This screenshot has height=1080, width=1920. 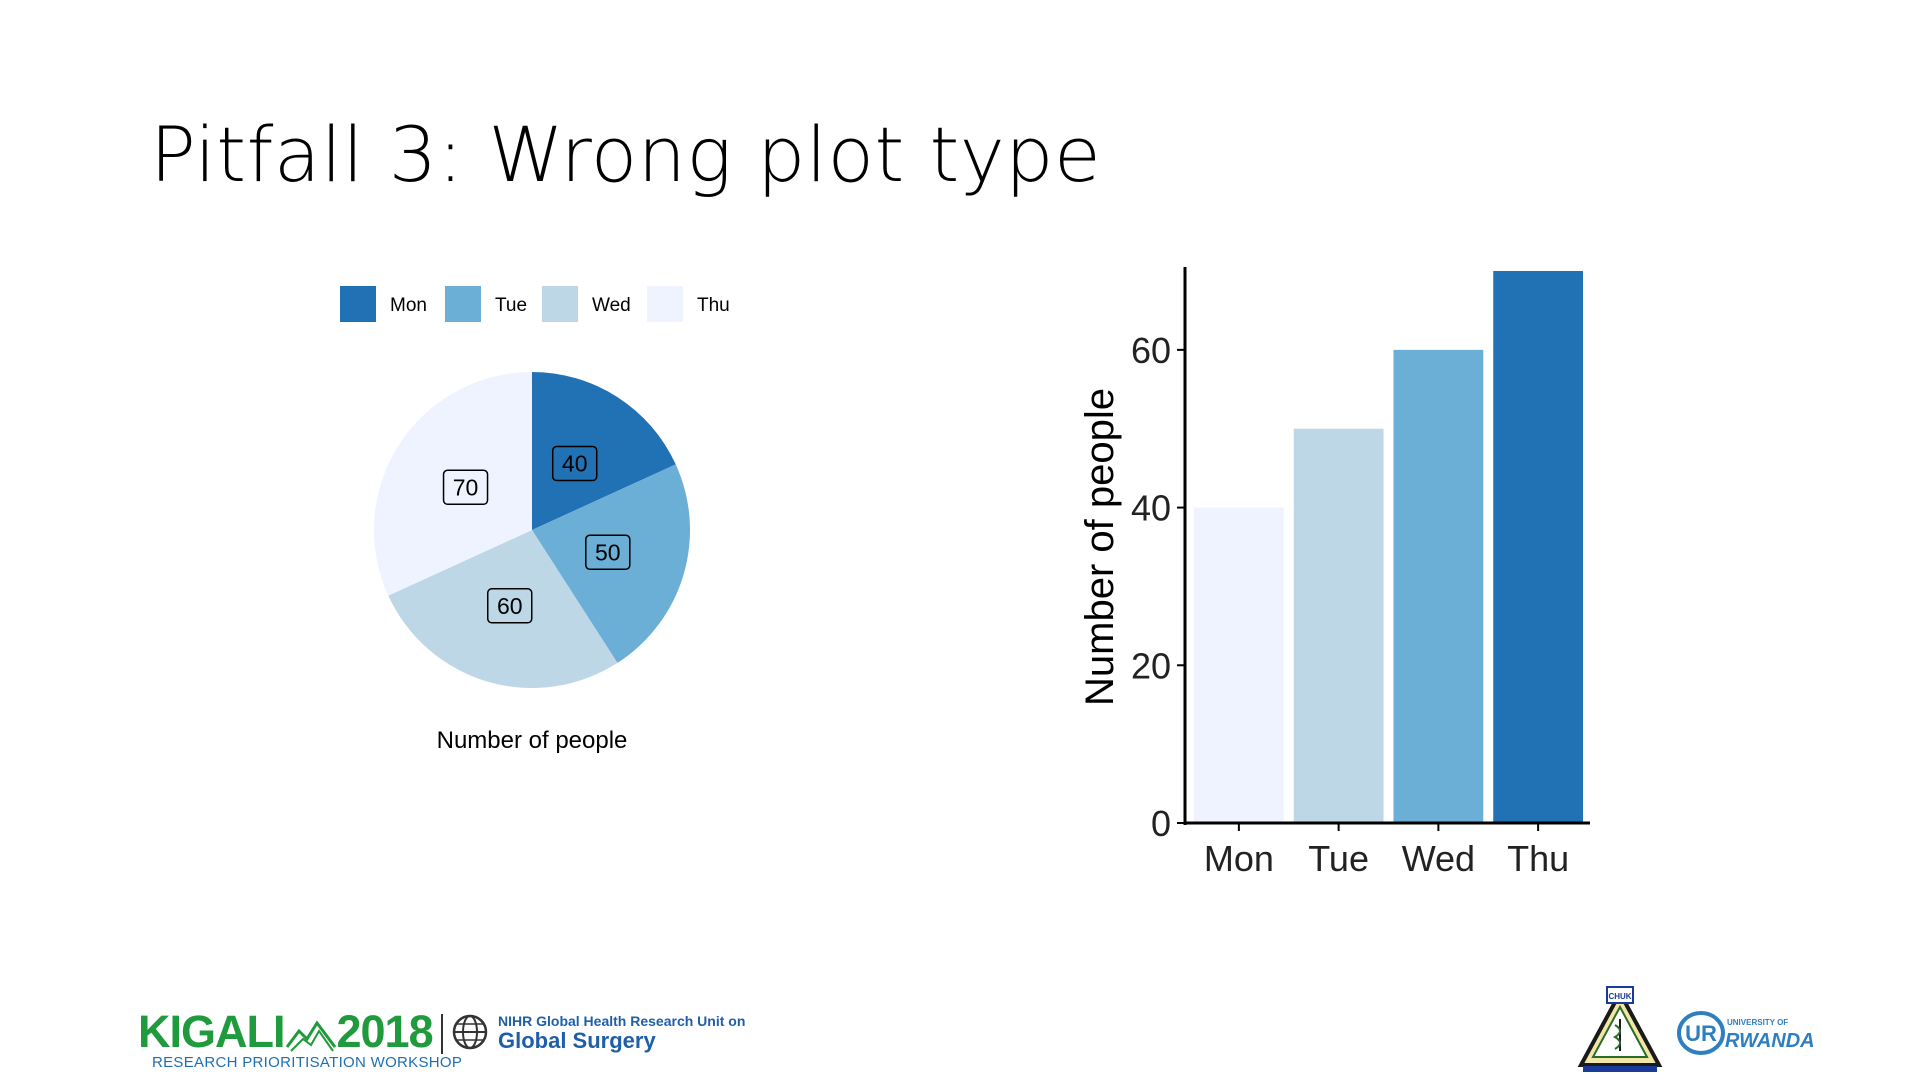 I want to click on pie-label-box-thu, so click(x=465, y=487).